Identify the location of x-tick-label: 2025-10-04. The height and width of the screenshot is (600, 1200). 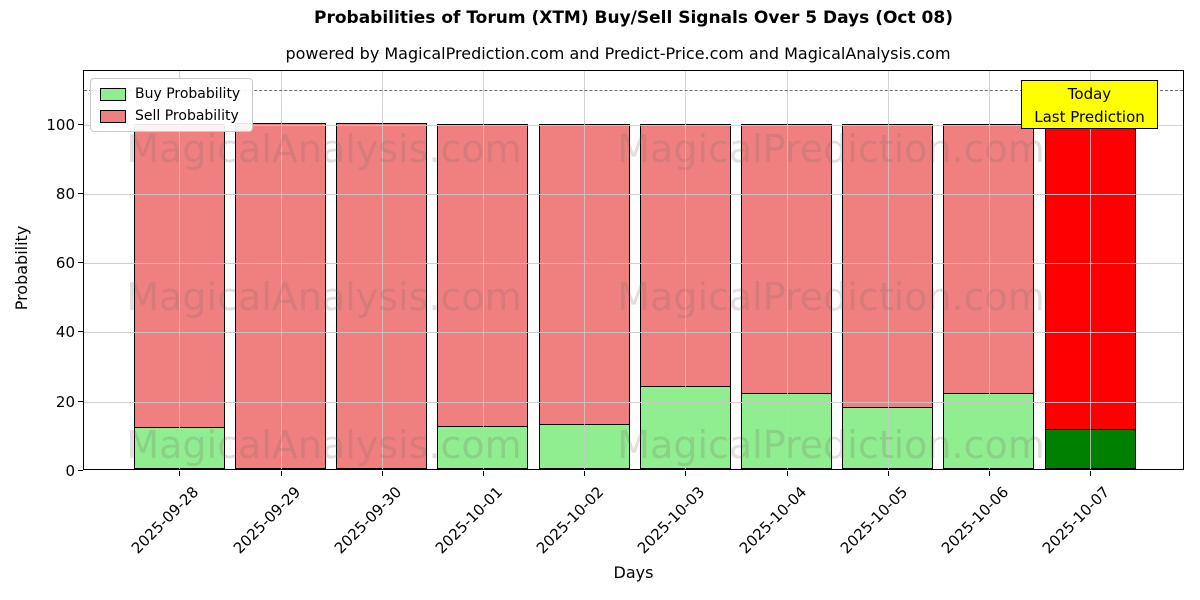
(772, 520).